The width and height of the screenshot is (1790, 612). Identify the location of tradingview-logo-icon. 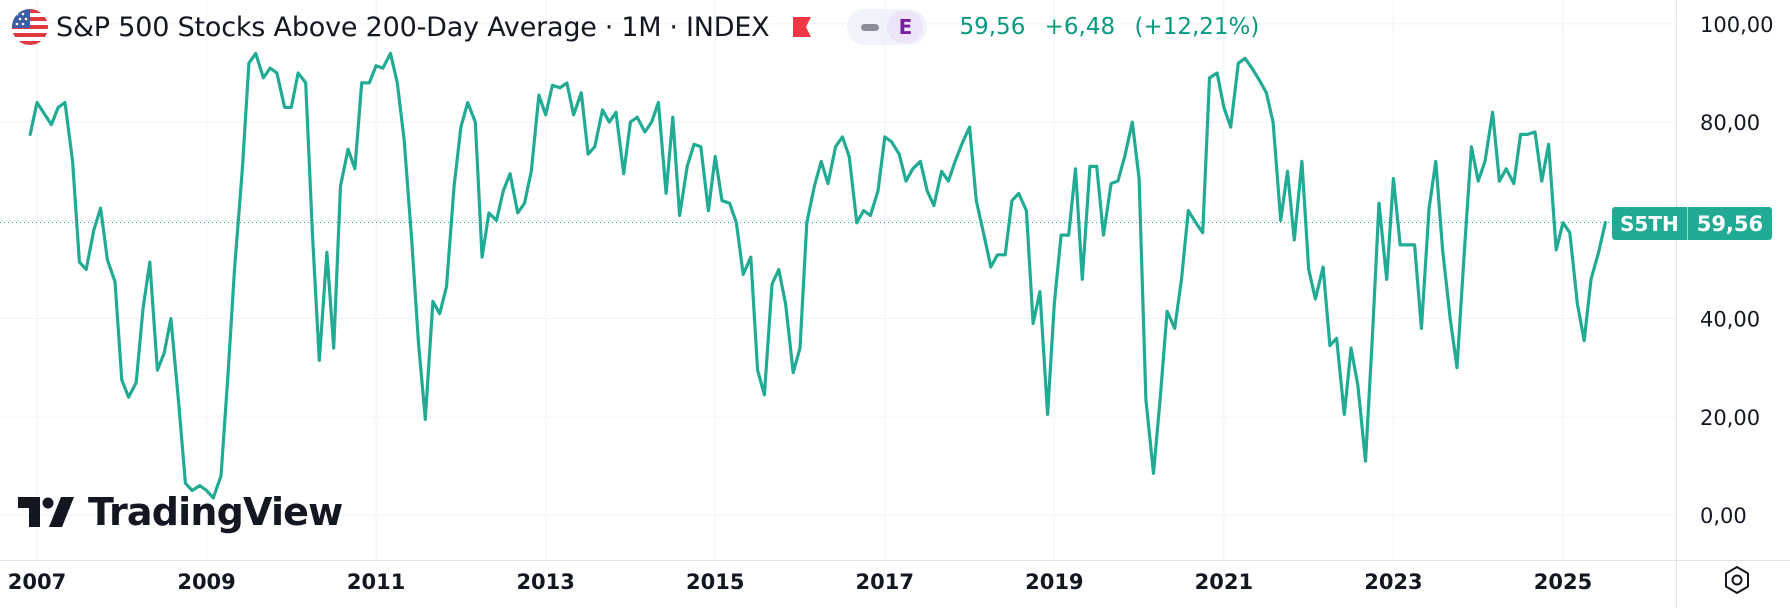
(46, 512).